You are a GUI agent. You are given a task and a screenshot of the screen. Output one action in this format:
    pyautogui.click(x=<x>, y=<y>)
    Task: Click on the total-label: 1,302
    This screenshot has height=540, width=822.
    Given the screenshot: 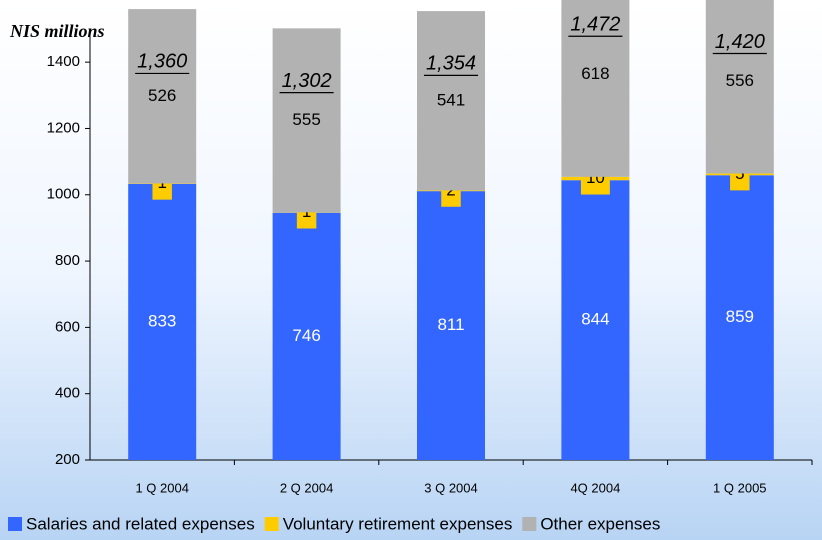 What is the action you would take?
    pyautogui.click(x=307, y=81)
    